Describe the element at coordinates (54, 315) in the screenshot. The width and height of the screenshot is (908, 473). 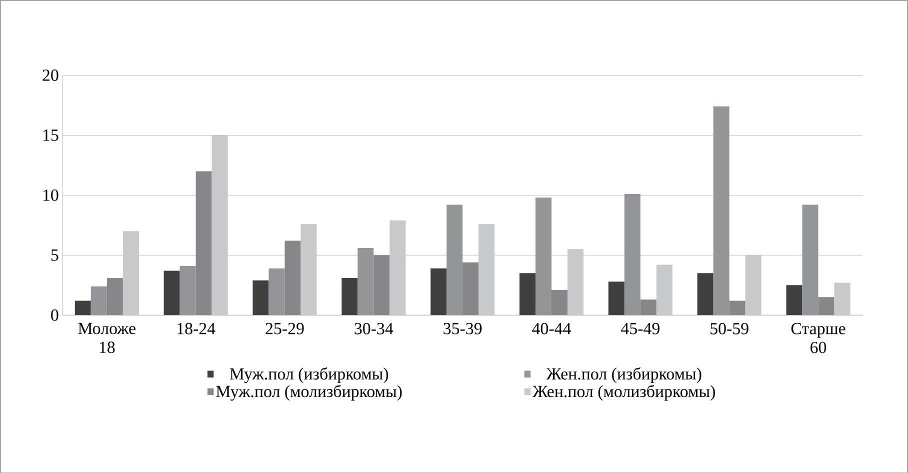
I see `y-tick-label: 0` at that location.